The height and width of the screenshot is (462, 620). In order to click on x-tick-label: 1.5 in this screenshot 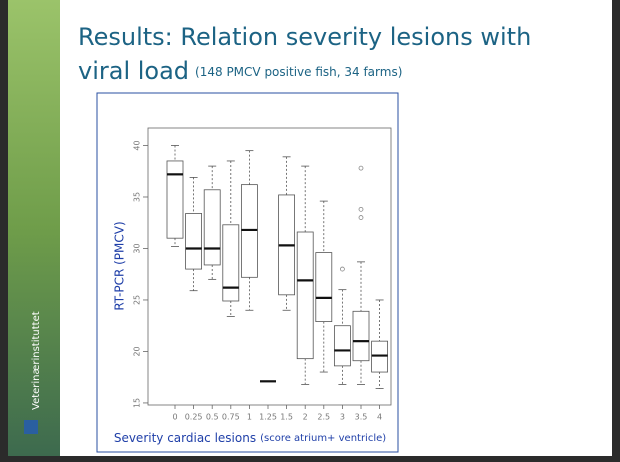, I will do `click(286, 417)`.